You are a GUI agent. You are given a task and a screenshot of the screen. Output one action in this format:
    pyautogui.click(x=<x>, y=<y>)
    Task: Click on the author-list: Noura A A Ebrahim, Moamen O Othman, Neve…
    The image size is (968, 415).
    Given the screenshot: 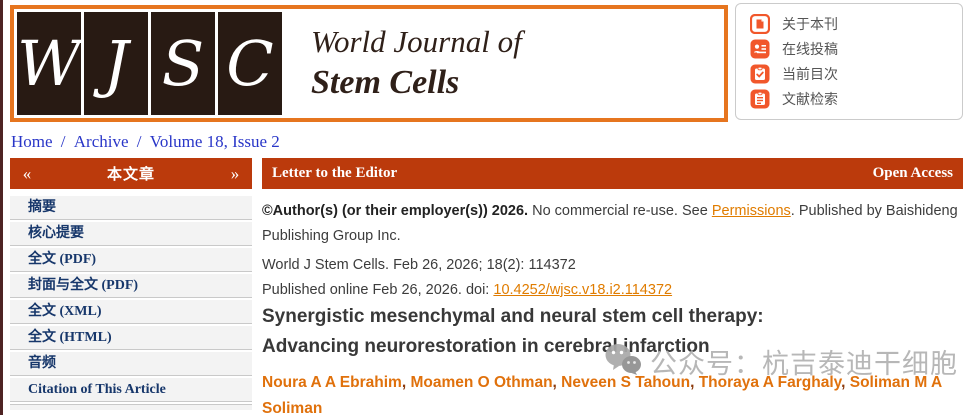 What is the action you would take?
    pyautogui.click(x=612, y=392)
    